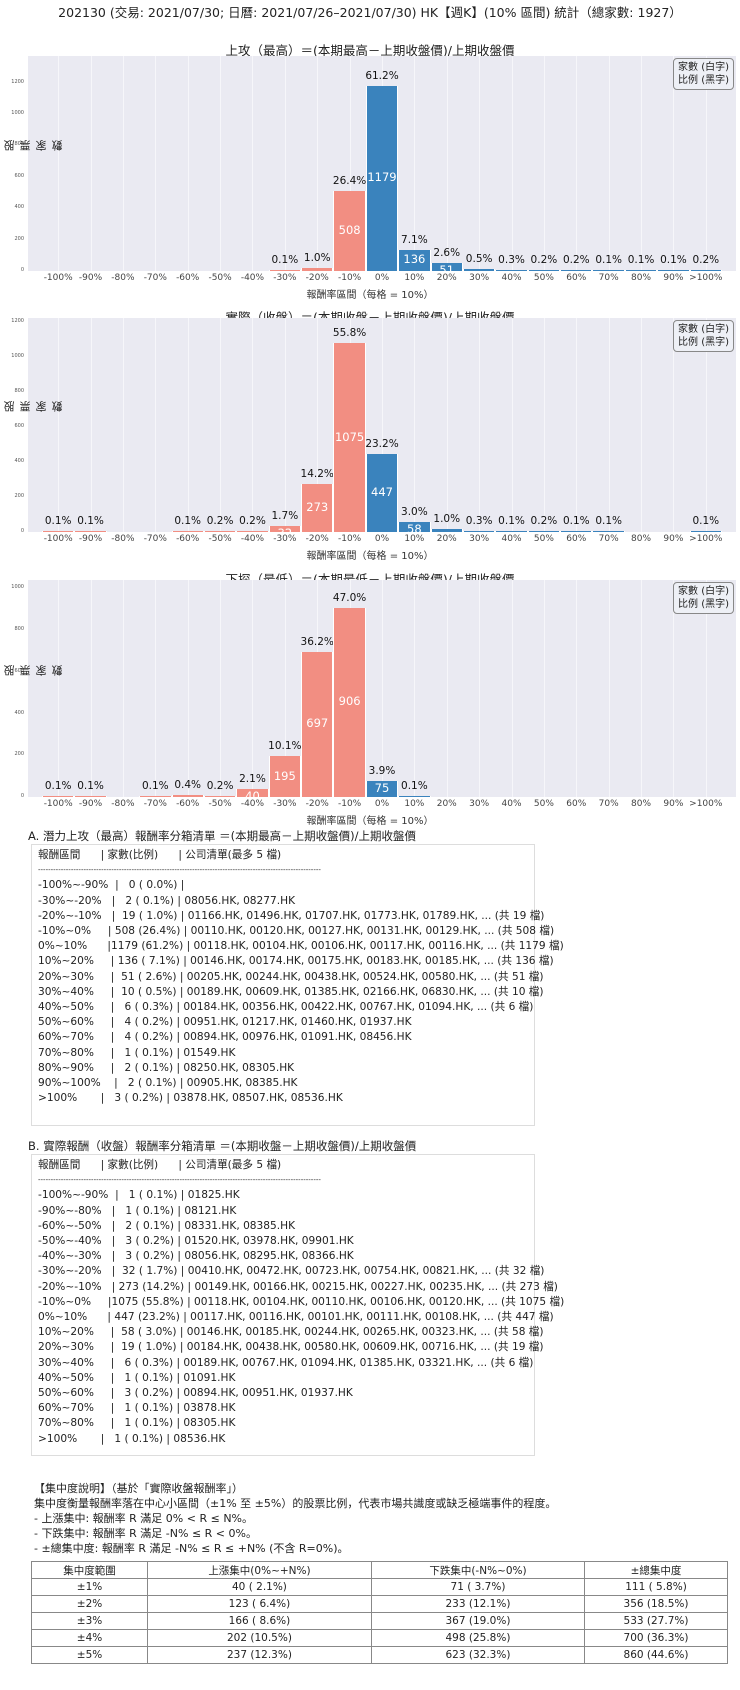 This screenshot has width=740, height=1690. Describe the element at coordinates (188, 785) in the screenshot. I see `bar-percent-label: 0.4%` at that location.